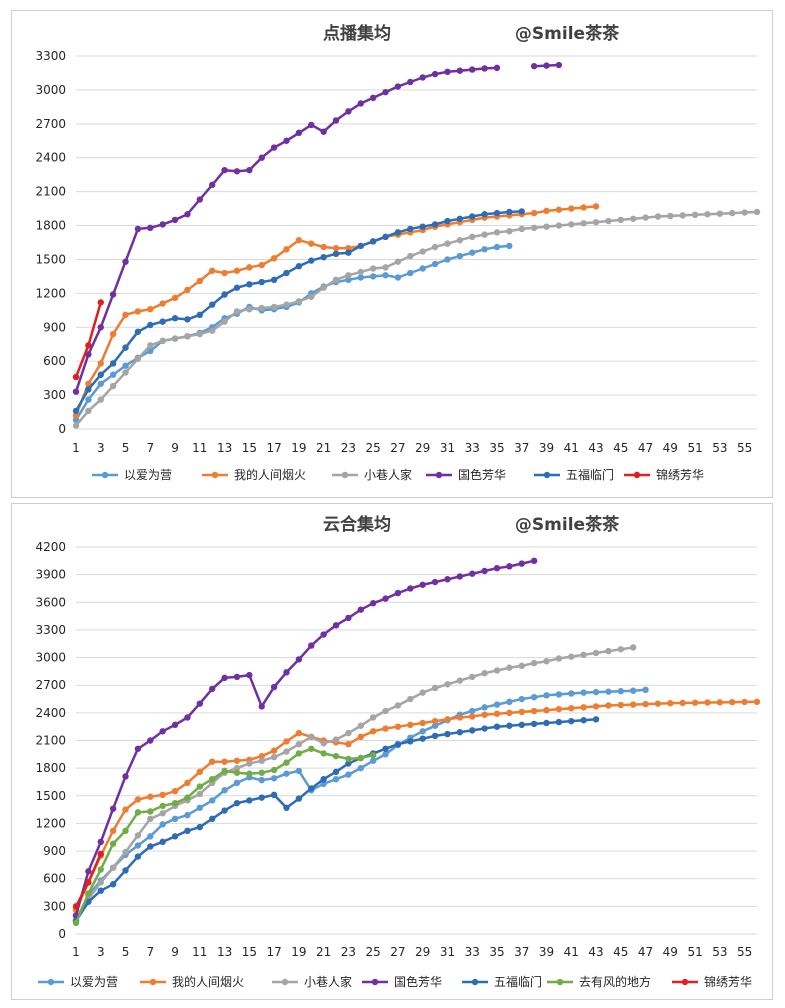 This screenshot has width=785, height=1008. What do you see at coordinates (645, 952) in the screenshot?
I see `x-tick-label: 47` at bounding box center [645, 952].